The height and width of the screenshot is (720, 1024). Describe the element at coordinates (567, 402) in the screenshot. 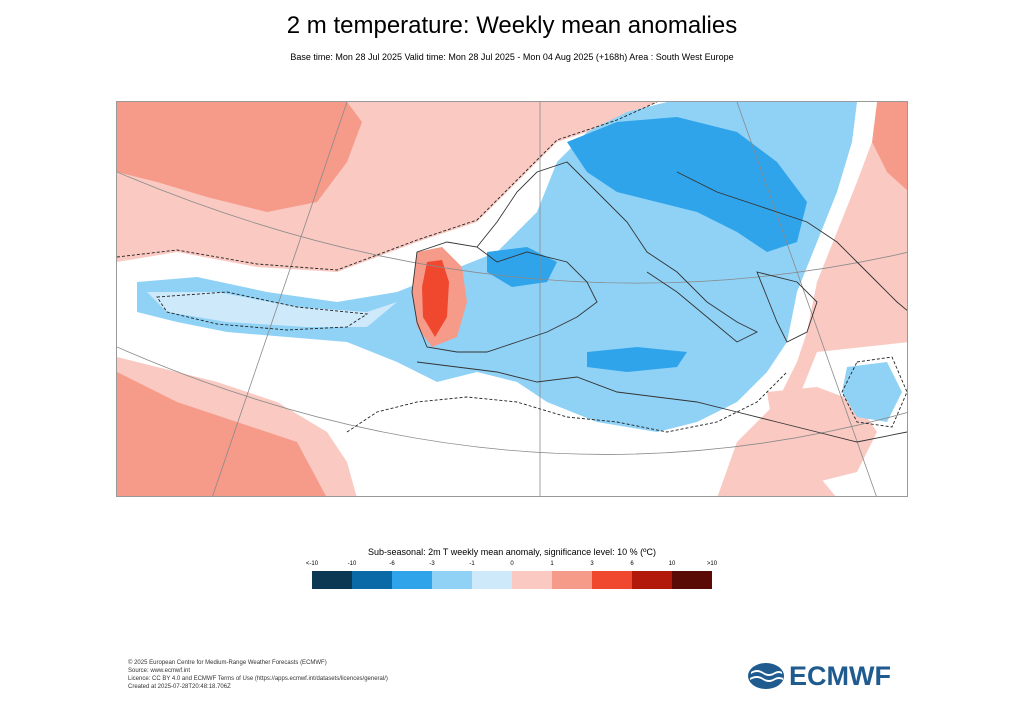

I see `contour-south` at that location.